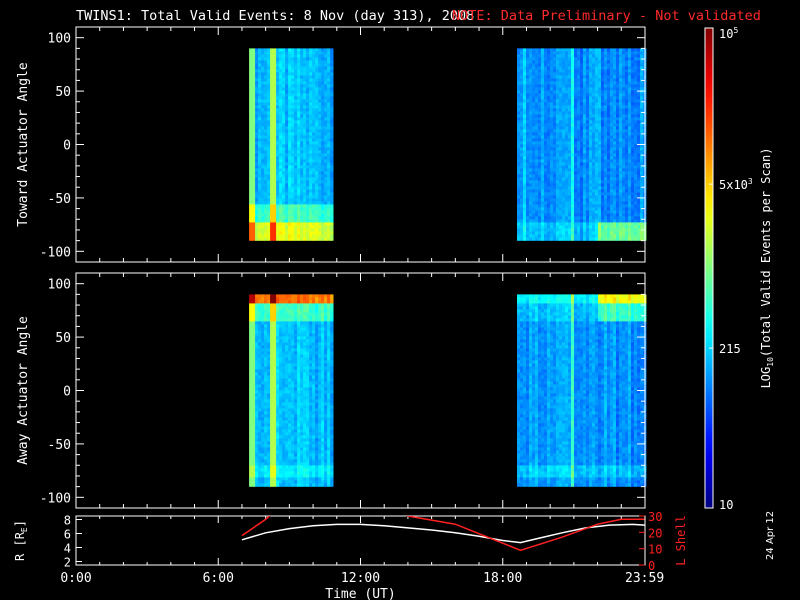  What do you see at coordinates (728, 33) in the screenshot?
I see `colorbar-tick-label: 105` at bounding box center [728, 33].